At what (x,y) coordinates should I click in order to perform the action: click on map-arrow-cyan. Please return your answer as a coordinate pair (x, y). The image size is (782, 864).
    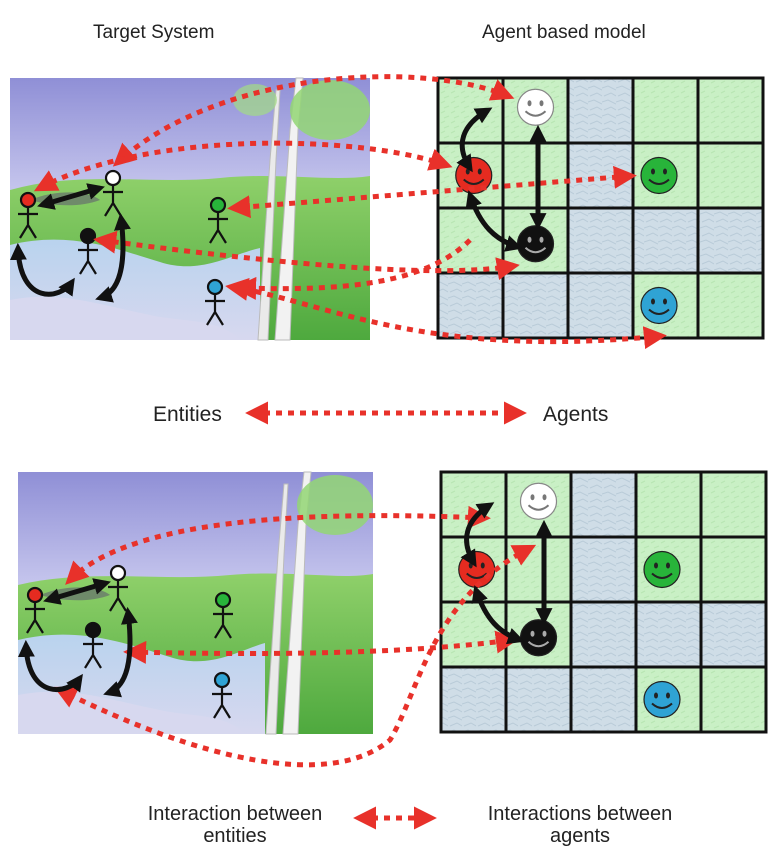
    Looking at the image, I should click on (446, 313).